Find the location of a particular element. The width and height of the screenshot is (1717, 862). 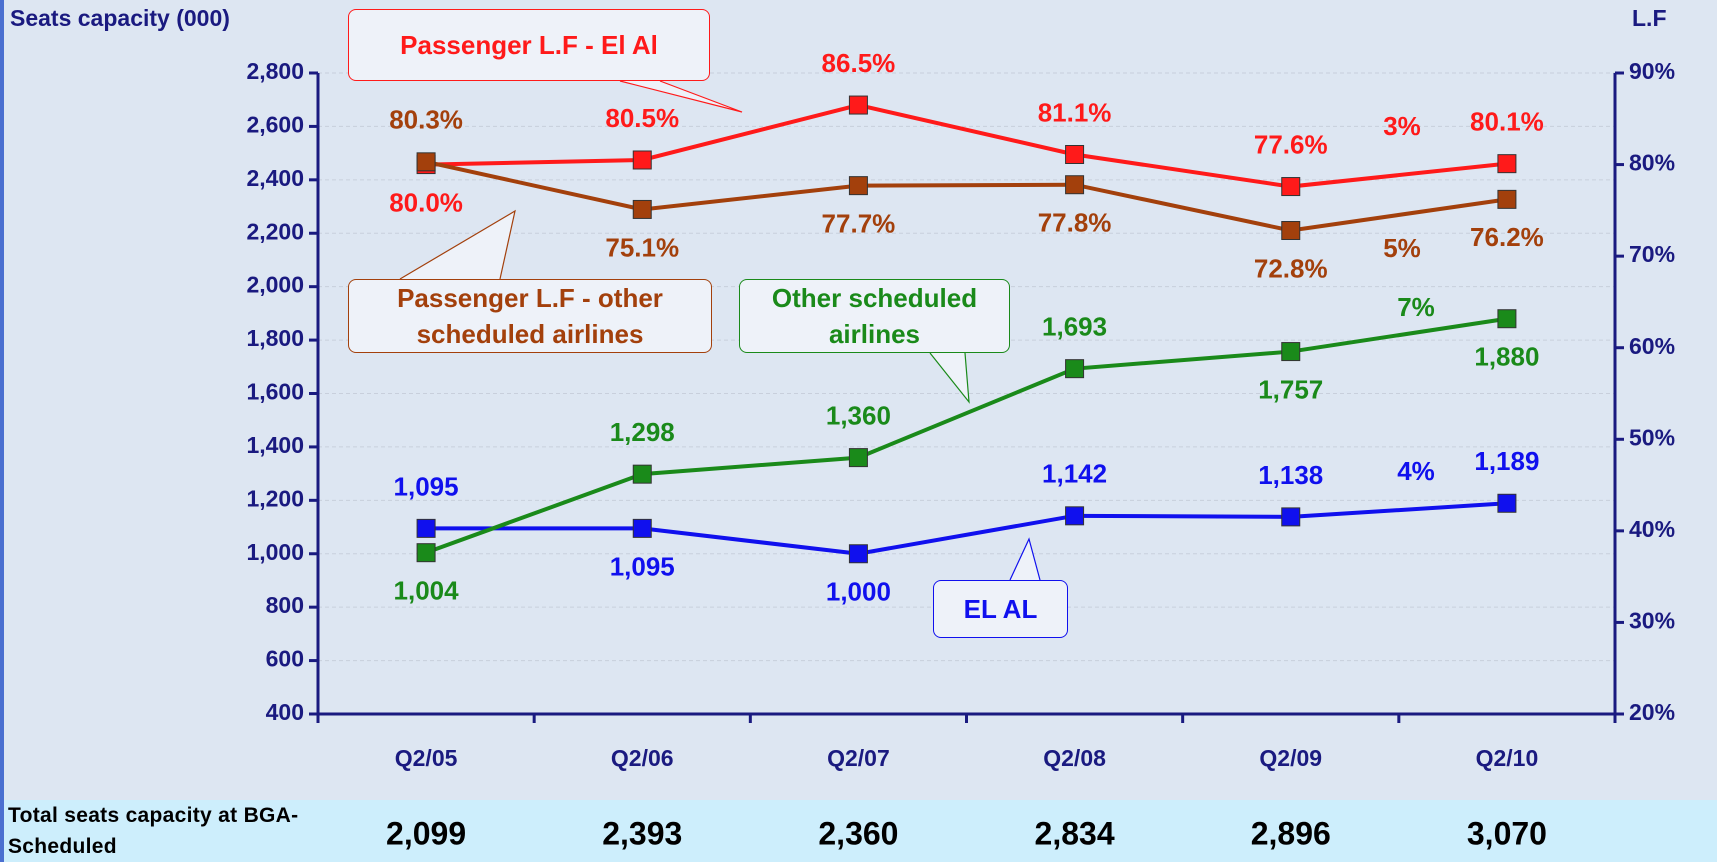

y-tick-label: 2,600 is located at coordinates (275, 124).